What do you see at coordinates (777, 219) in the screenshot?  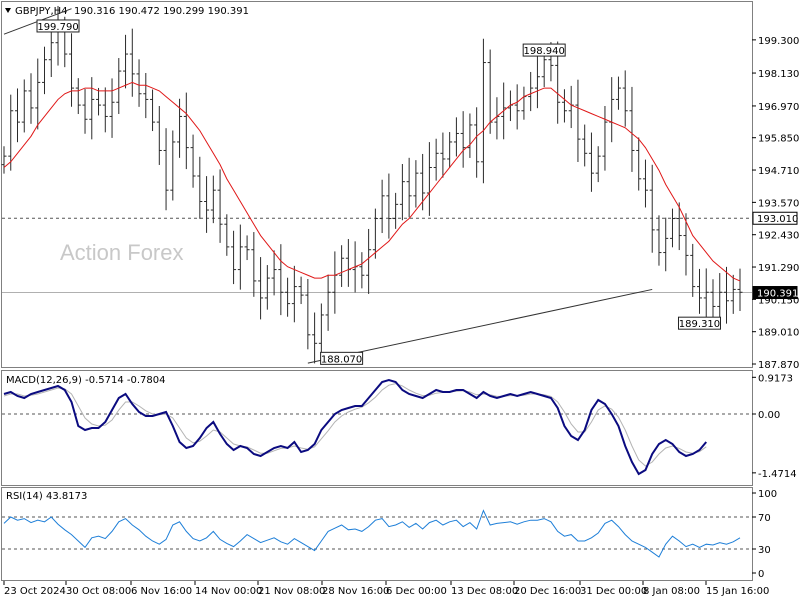 I see `level-price-tag: 193.010` at bounding box center [777, 219].